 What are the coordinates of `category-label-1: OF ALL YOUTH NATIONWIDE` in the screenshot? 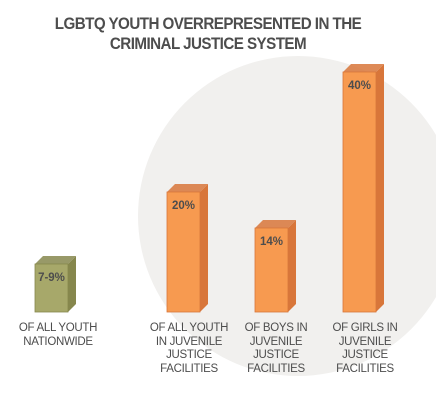 It's located at (58, 335).